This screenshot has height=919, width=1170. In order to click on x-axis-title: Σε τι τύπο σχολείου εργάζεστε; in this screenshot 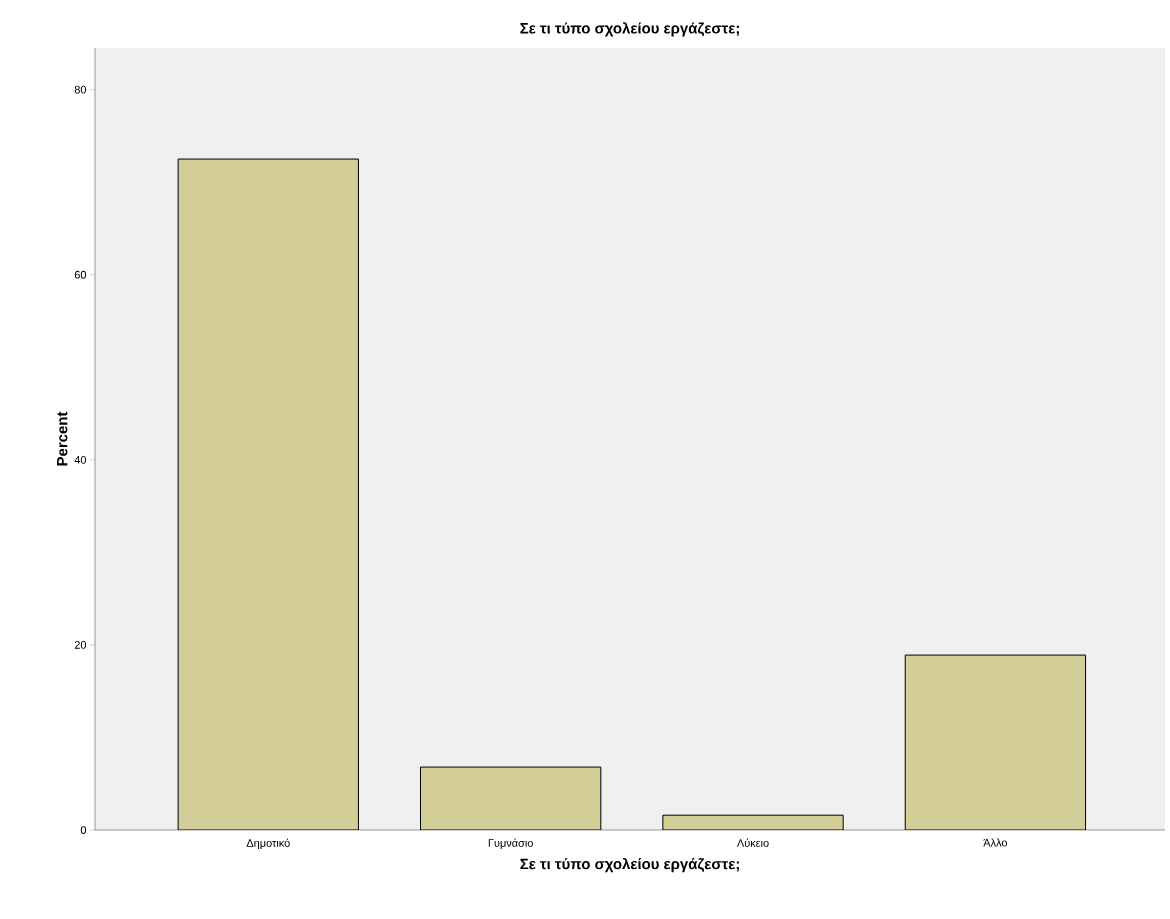, I will do `click(629, 865)`.